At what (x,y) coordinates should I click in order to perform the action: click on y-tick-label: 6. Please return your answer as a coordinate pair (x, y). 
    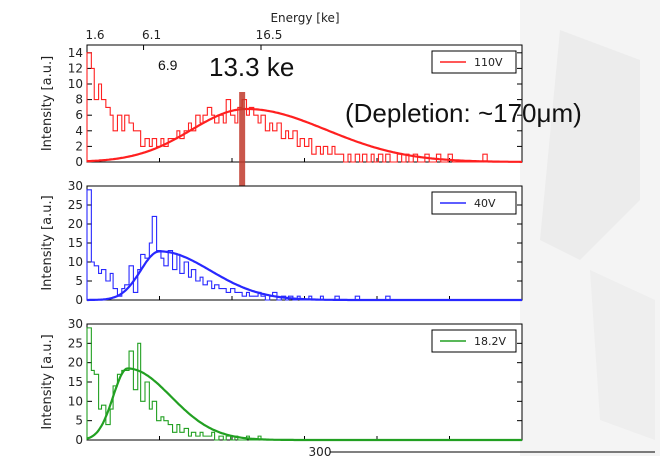
    Looking at the image, I should click on (79, 115).